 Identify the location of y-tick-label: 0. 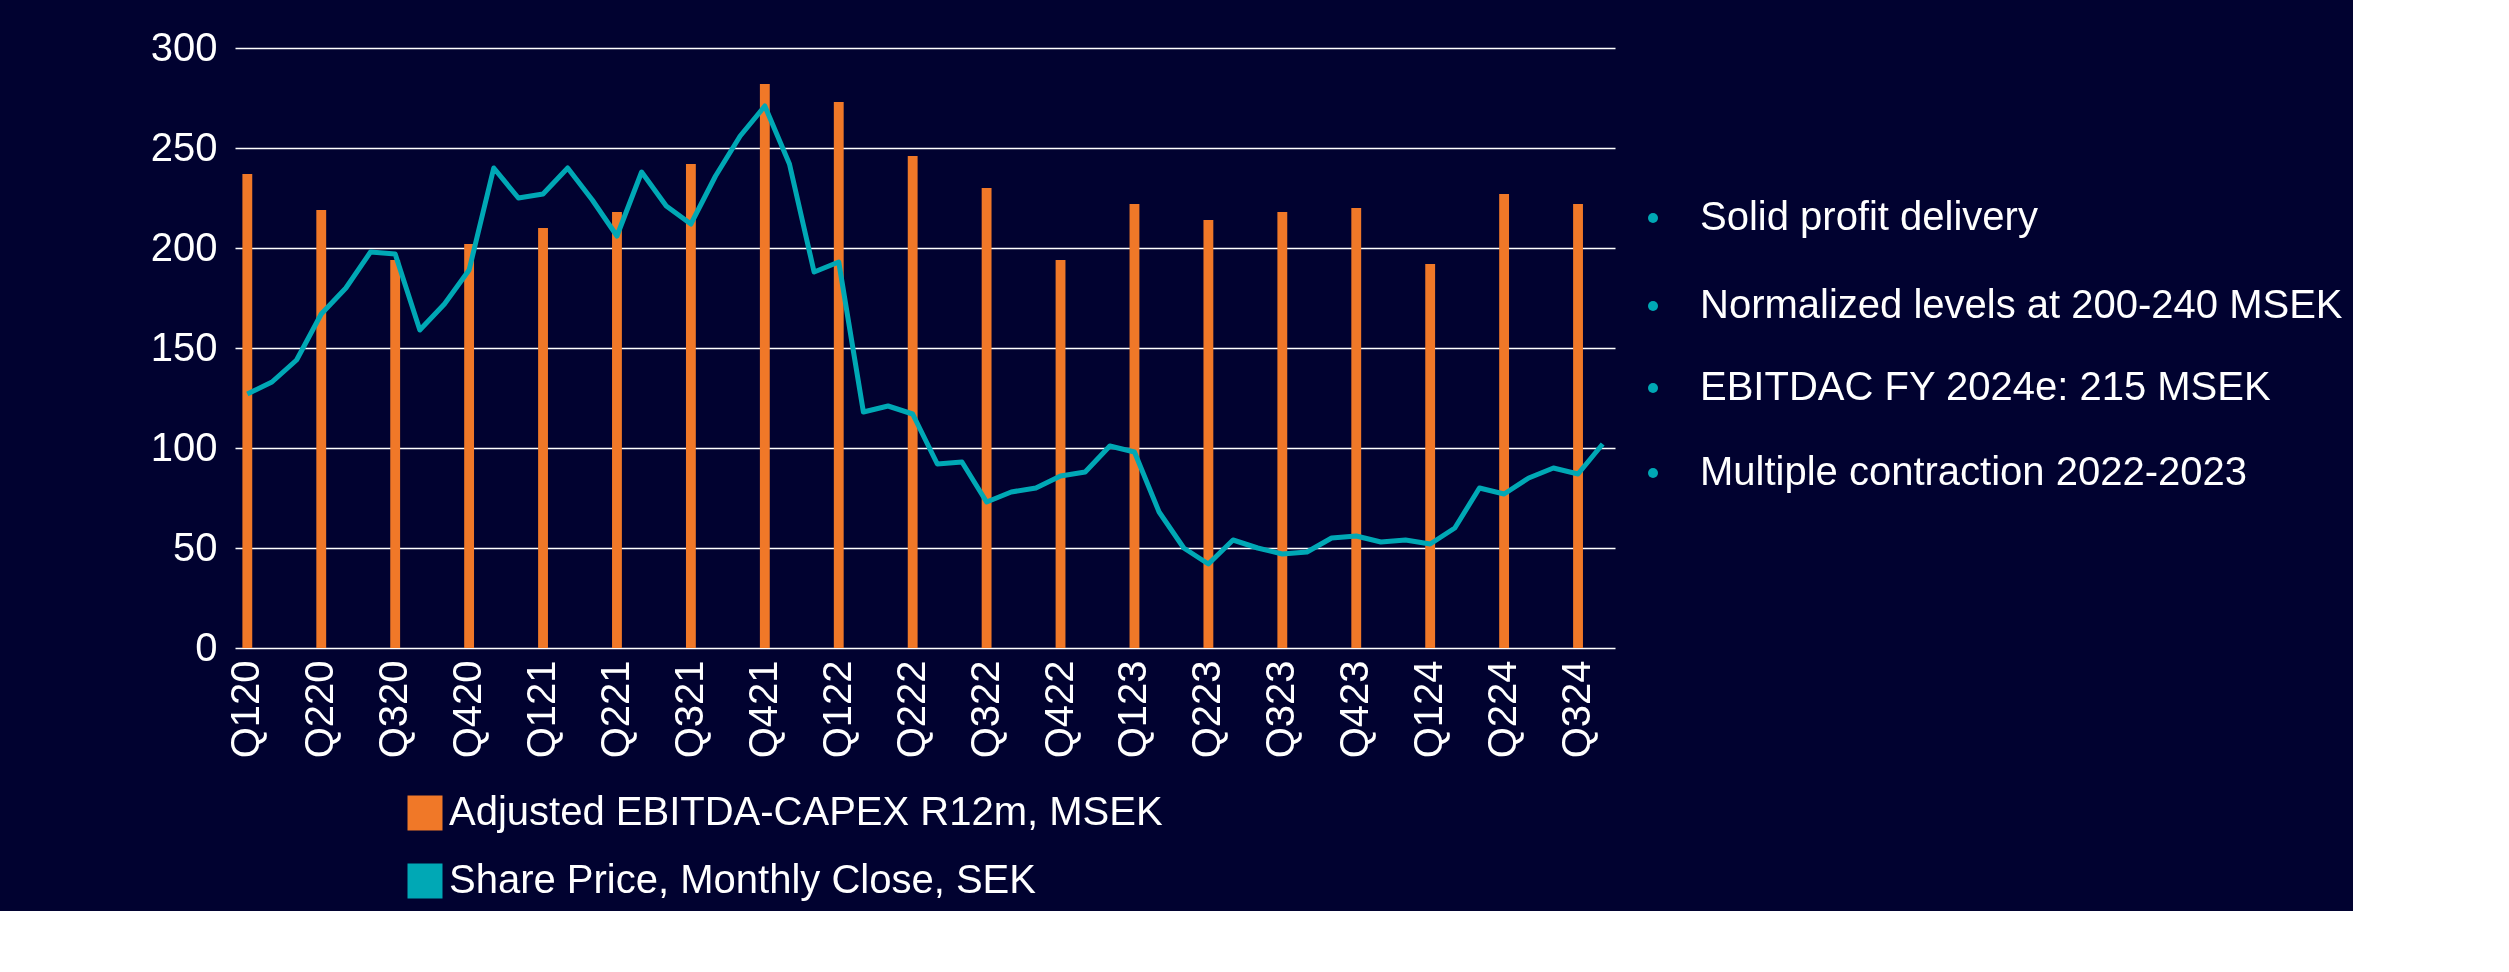
(206, 646).